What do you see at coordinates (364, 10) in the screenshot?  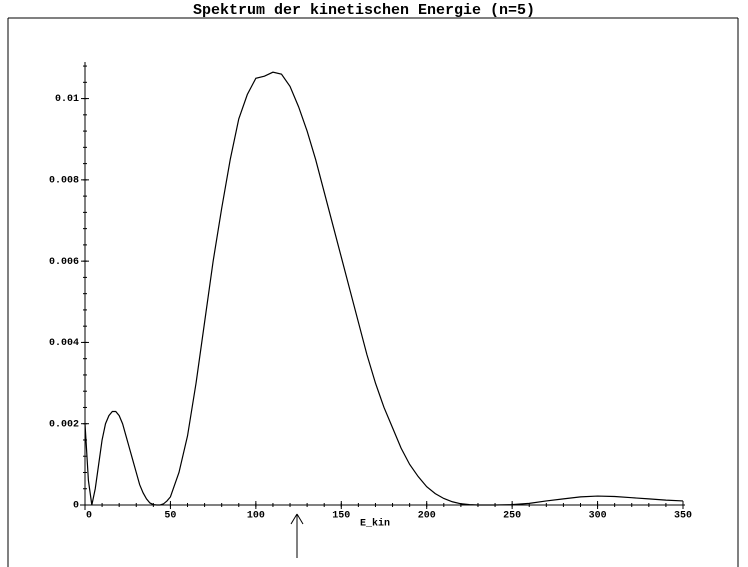 I see `chart-title: Spektrum der kinetischen Energie (n=5)` at bounding box center [364, 10].